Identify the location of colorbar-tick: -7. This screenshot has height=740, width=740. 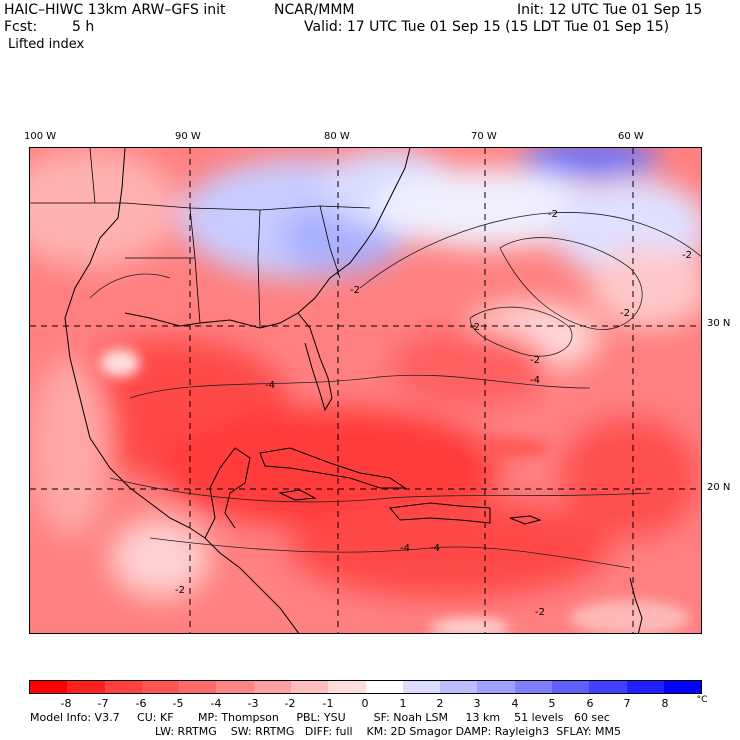
(103, 703).